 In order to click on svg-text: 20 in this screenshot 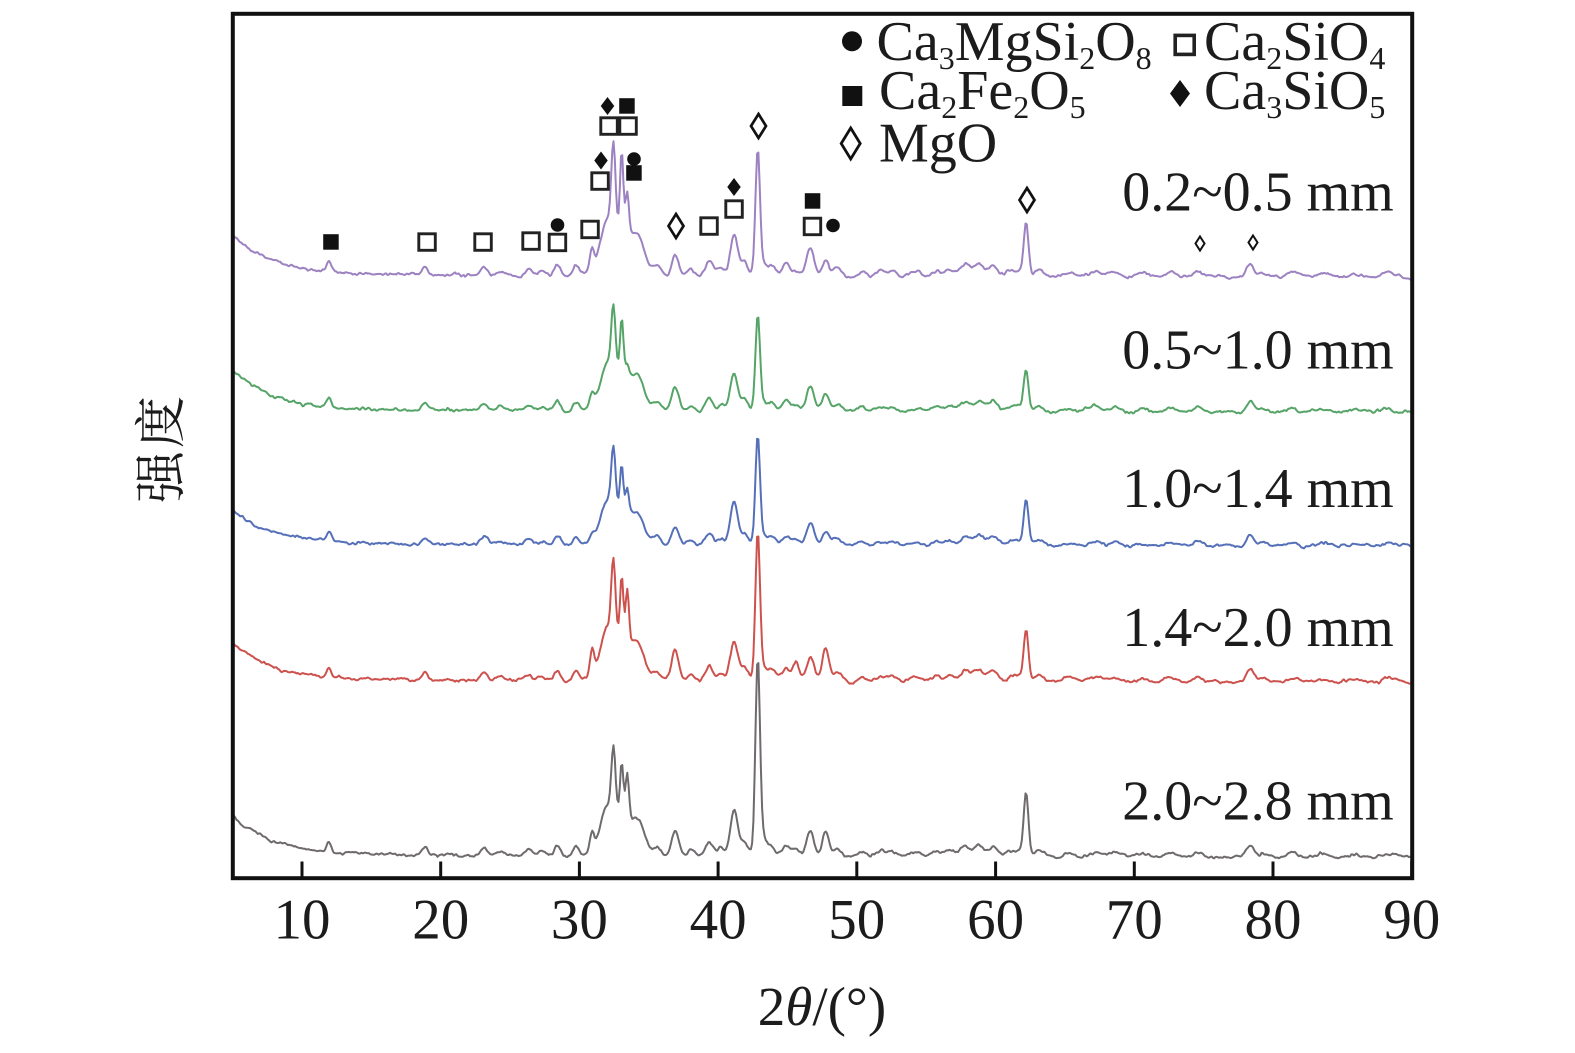, I will do `click(440, 920)`.